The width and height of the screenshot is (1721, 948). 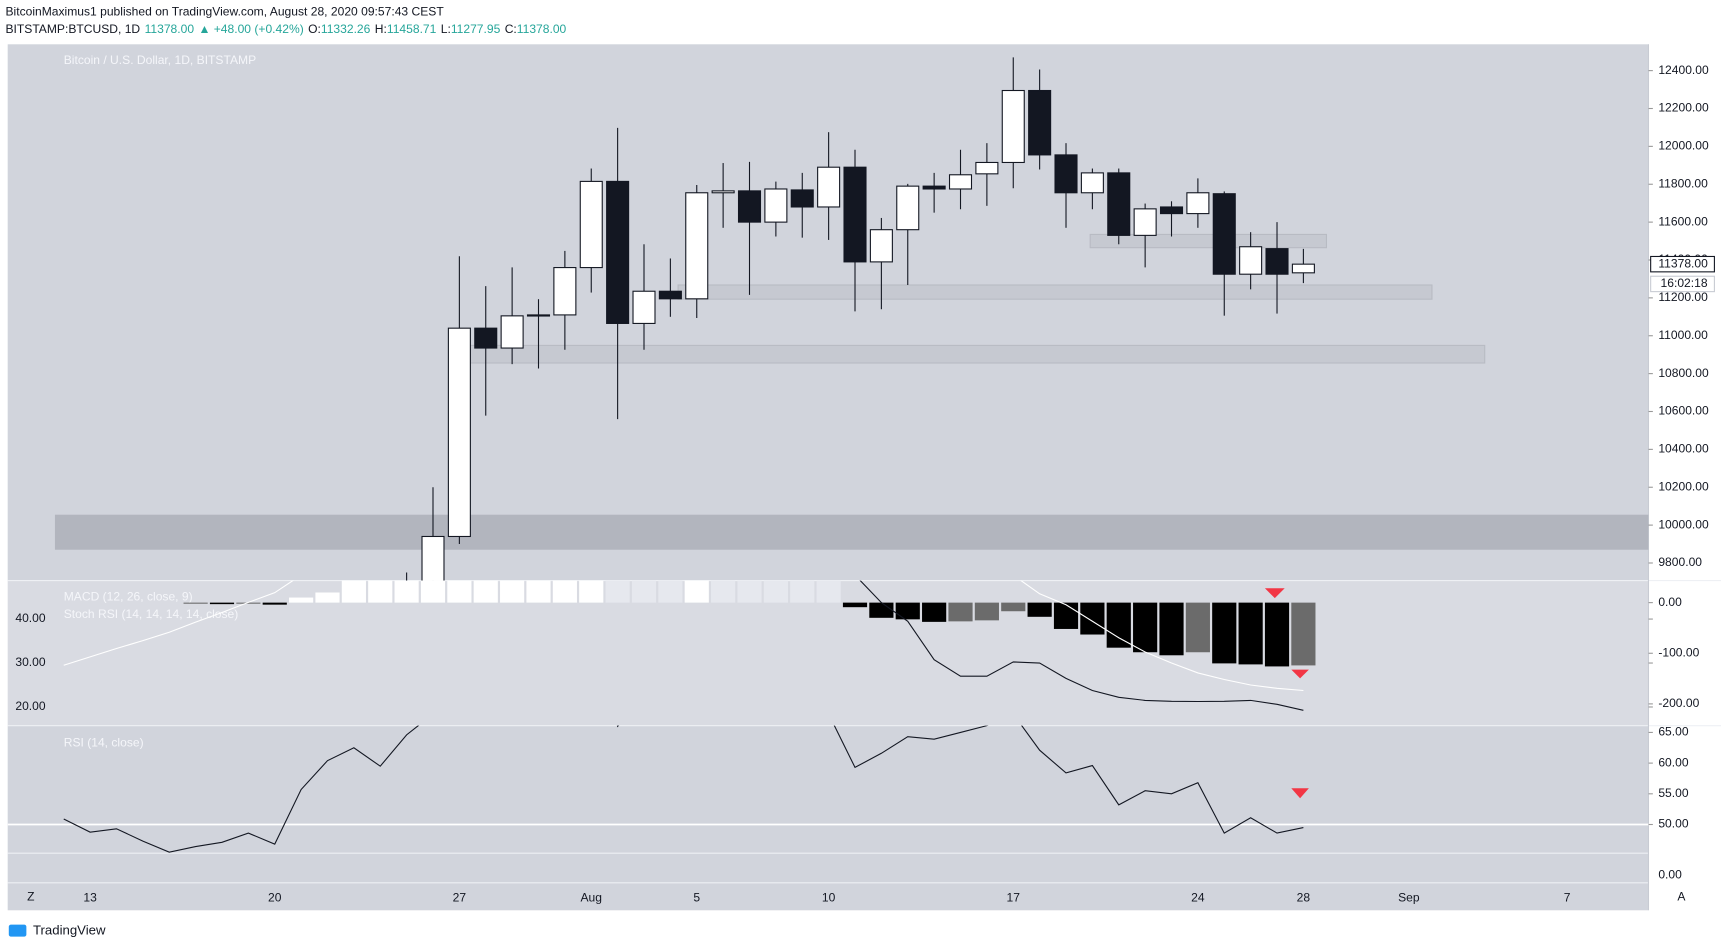 What do you see at coordinates (1683, 524) in the screenshot?
I see `y-tick-label: 10000.00` at bounding box center [1683, 524].